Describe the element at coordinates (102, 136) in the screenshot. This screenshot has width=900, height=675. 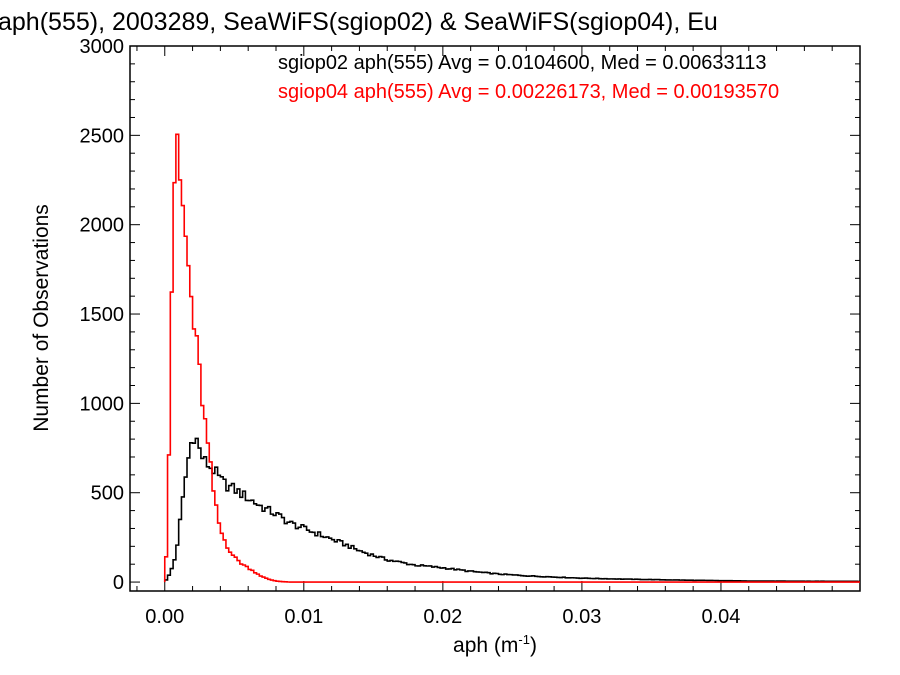
I see `y-tick-label: 2500` at that location.